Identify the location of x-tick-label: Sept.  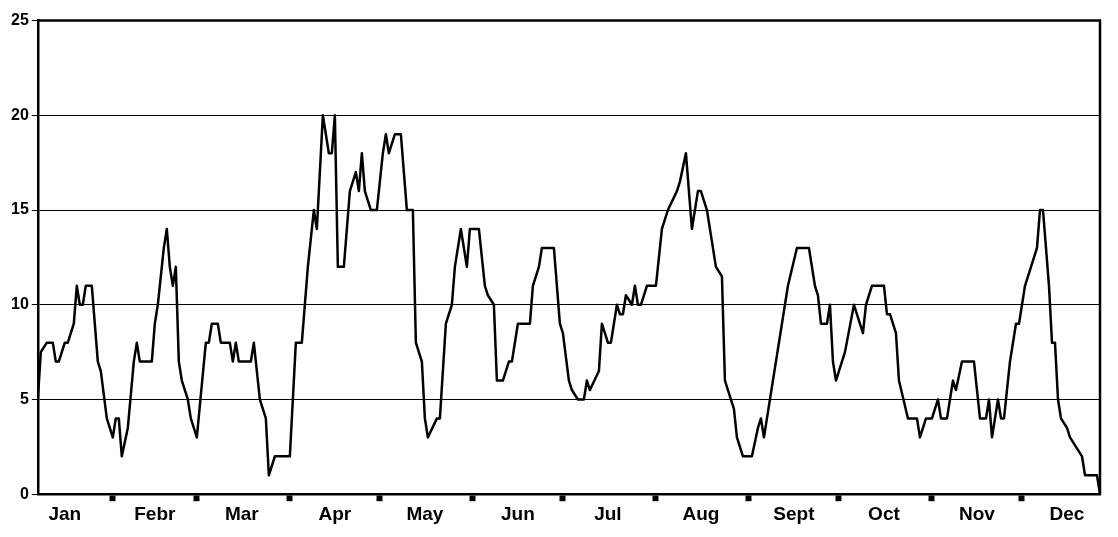
(794, 513).